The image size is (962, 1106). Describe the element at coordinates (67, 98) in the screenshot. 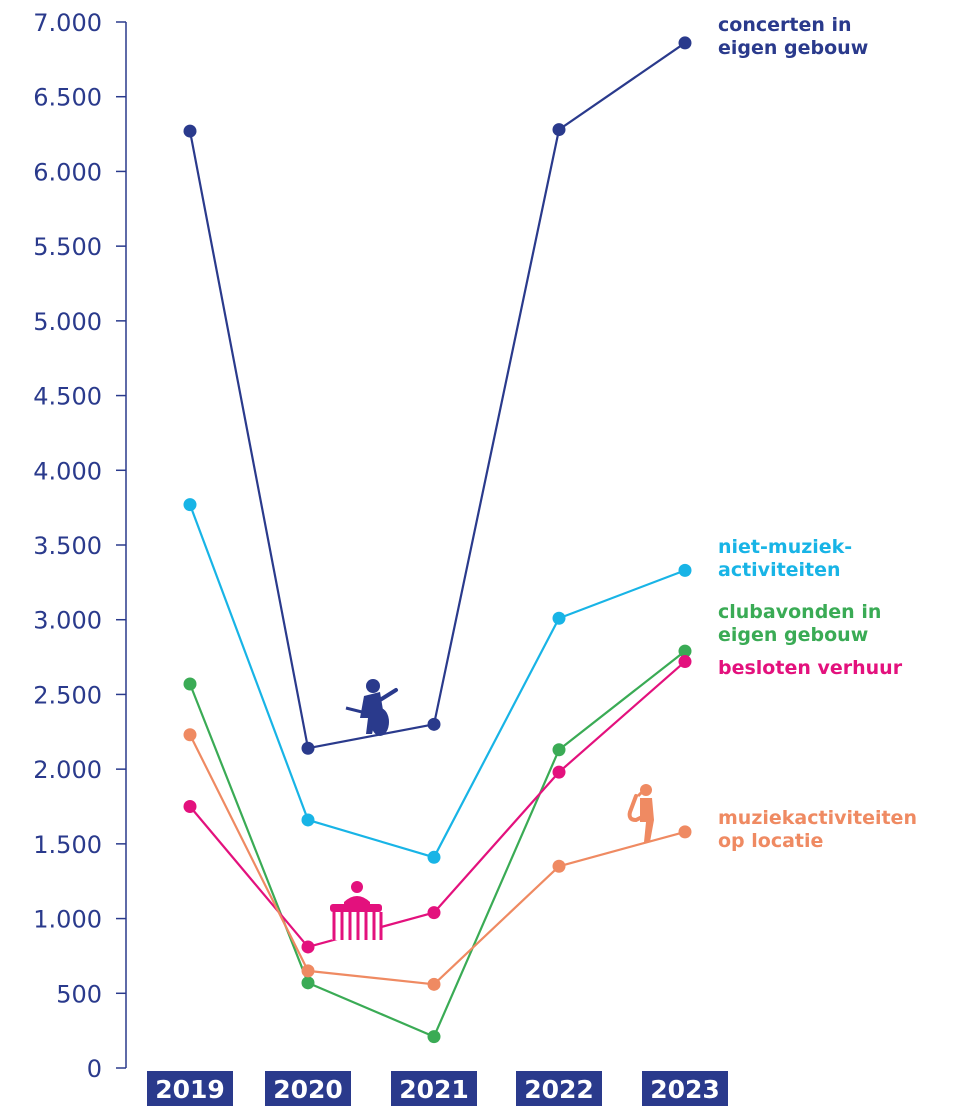

I see `y-tick-label: 6.500` at that location.